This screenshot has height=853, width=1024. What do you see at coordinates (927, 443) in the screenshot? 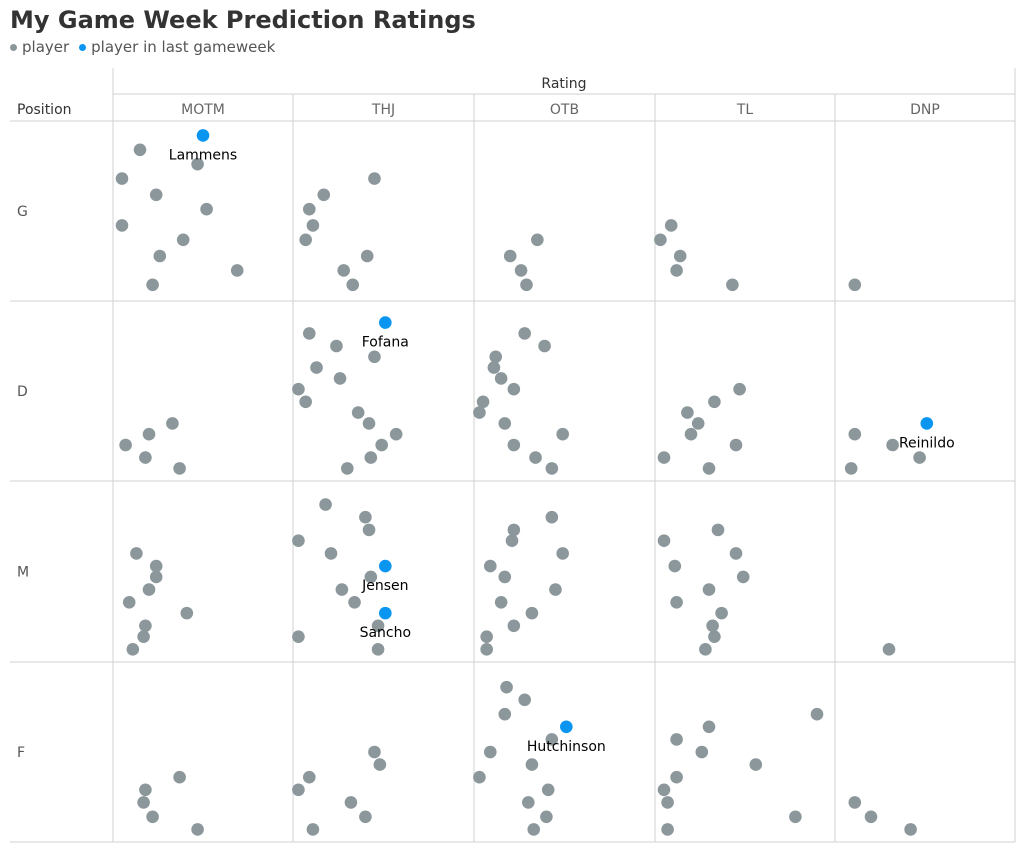
I see `point-label: Reinildo` at bounding box center [927, 443].